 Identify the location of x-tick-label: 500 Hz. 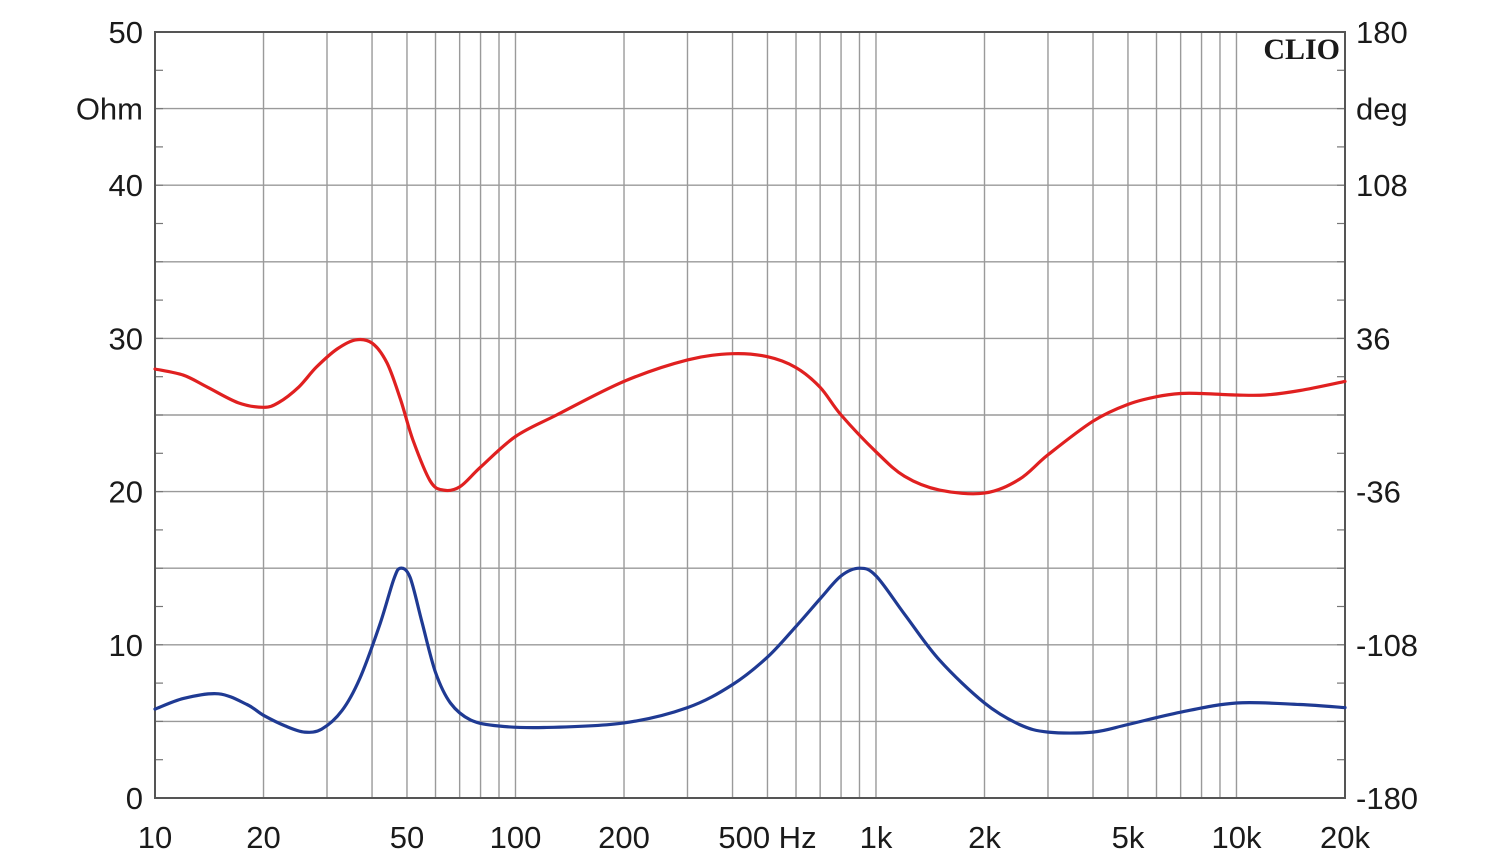
(767, 837).